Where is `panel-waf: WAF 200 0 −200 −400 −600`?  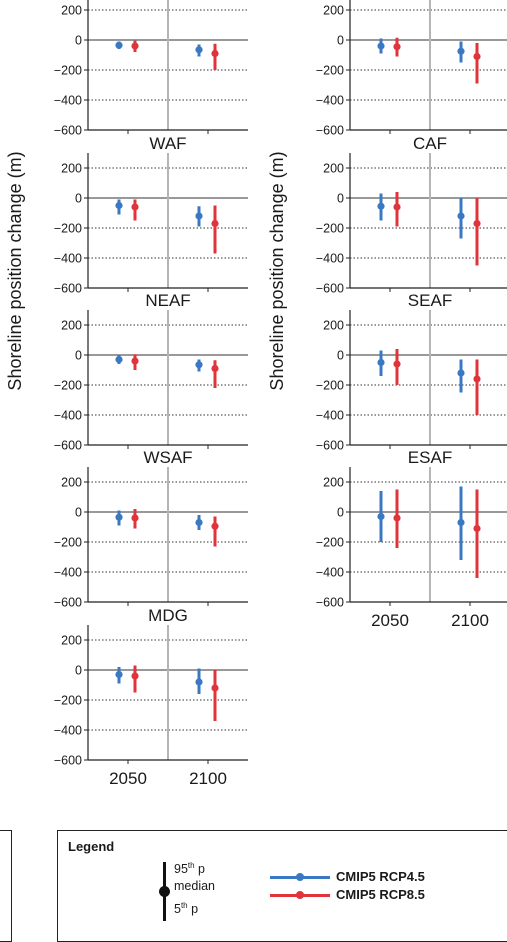
panel-waf: WAF 200 0 −200 −400 −600 is located at coordinates (151, 215).